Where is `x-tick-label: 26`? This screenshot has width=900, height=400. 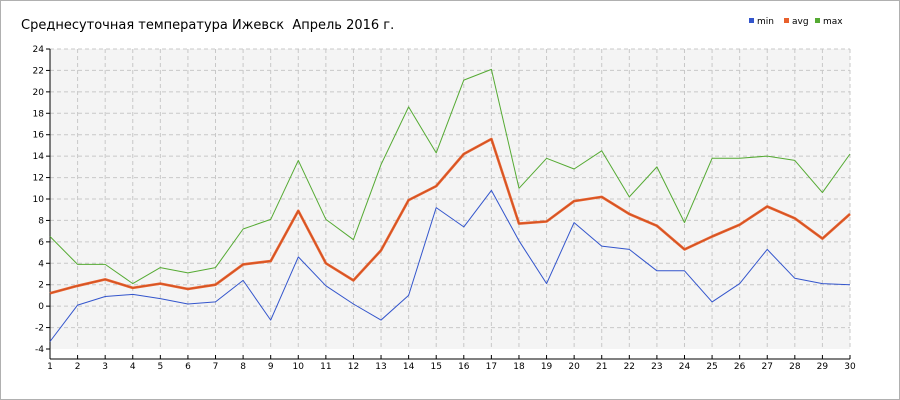 x-tick-label: 26 is located at coordinates (740, 367).